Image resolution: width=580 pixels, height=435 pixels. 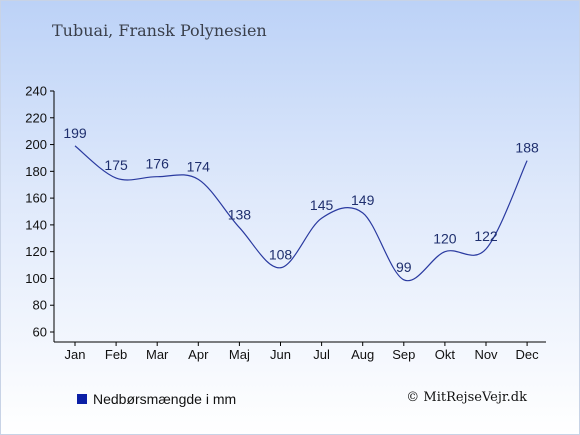 What do you see at coordinates (36, 171) in the screenshot?
I see `y-tick-label: 180` at bounding box center [36, 171].